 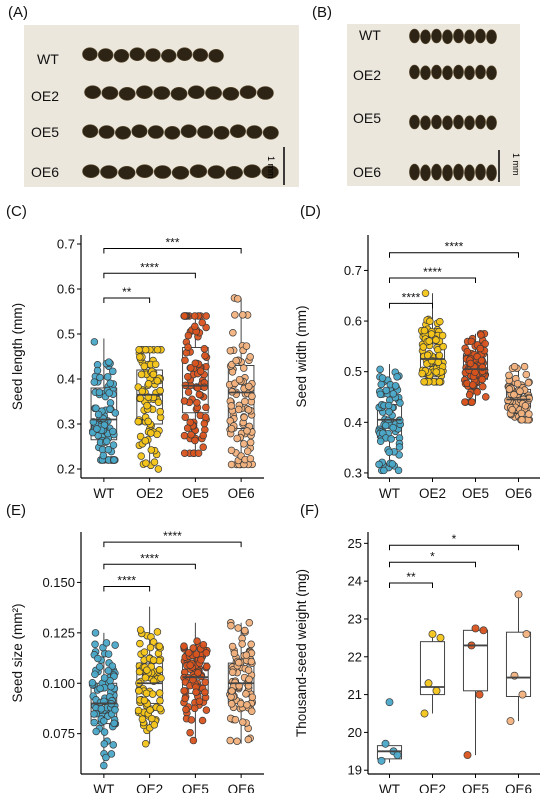 I want to click on x-tick-label: OE6, so click(x=518, y=787).